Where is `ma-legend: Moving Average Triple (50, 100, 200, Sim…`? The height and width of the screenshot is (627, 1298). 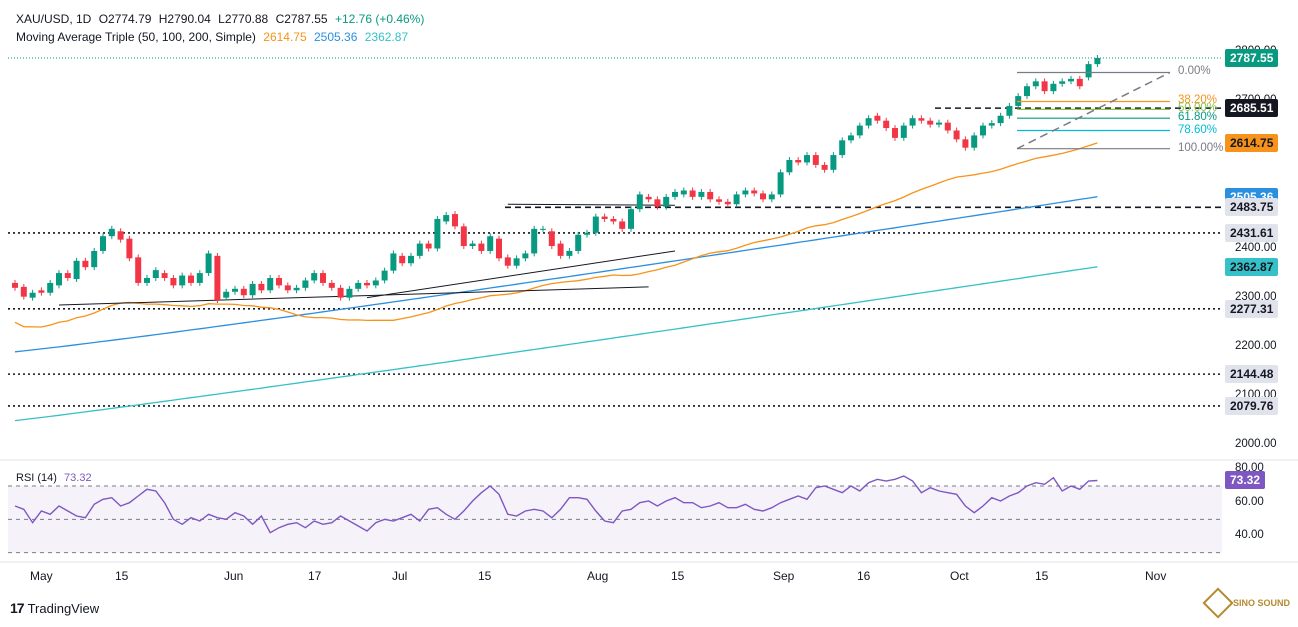 ma-legend: Moving Average Triple (50, 100, 200, Sim… is located at coordinates (214, 37).